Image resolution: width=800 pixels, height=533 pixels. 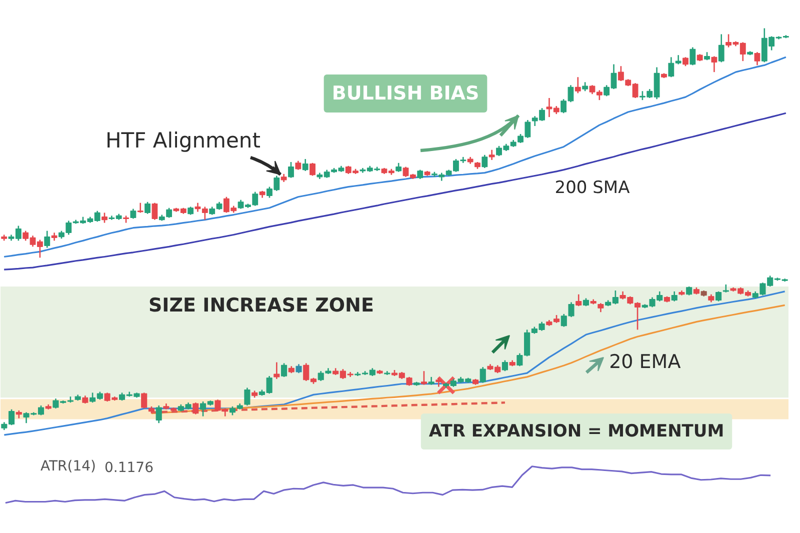 What do you see at coordinates (183, 140) in the screenshot?
I see `annotation: HTF Alignment` at bounding box center [183, 140].